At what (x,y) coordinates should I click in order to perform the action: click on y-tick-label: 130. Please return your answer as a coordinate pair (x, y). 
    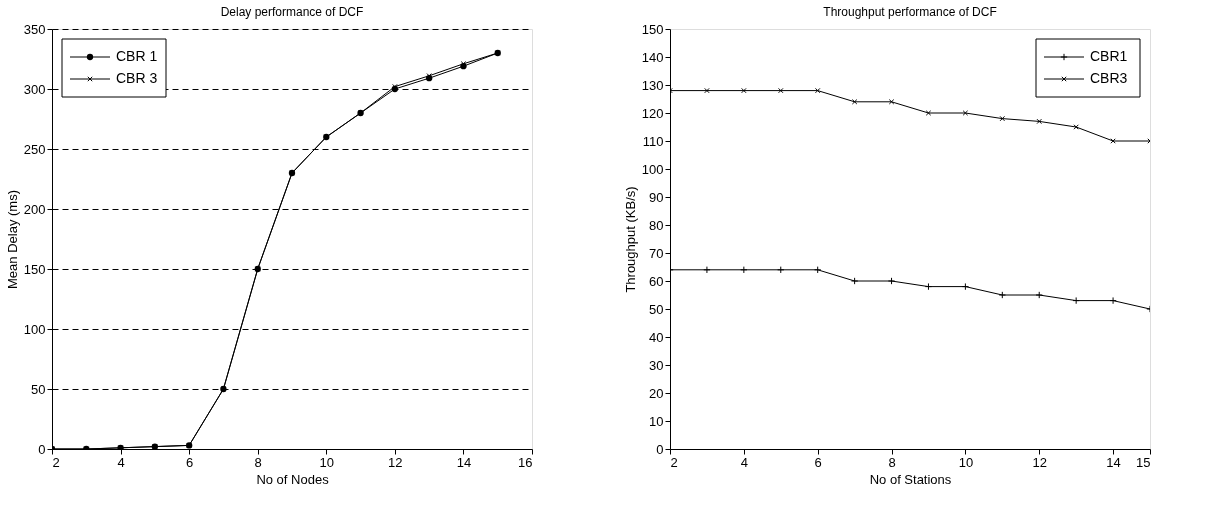
    Looking at the image, I should click on (652, 85).